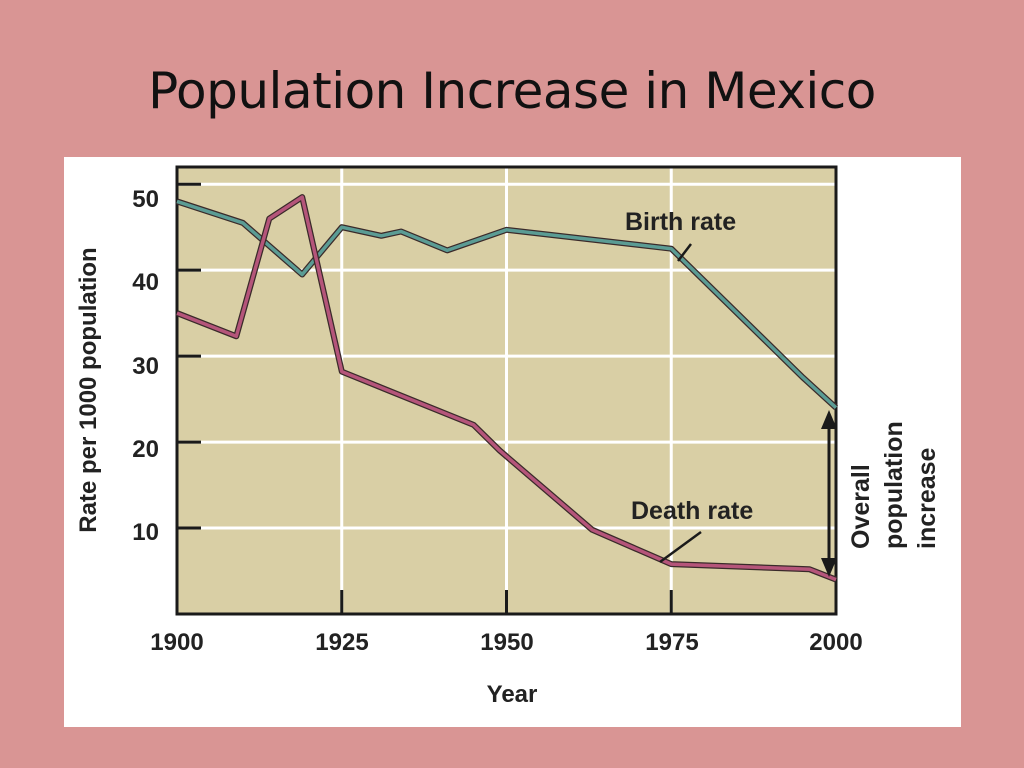 This screenshot has width=1024, height=768. What do you see at coordinates (176, 642) in the screenshot?
I see `x-tick-label: 1900` at bounding box center [176, 642].